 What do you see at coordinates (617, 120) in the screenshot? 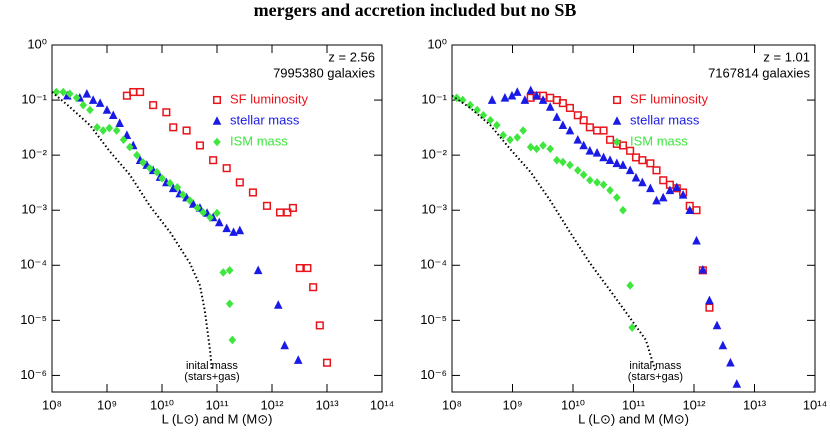
I see `legend-marker` at bounding box center [617, 120].